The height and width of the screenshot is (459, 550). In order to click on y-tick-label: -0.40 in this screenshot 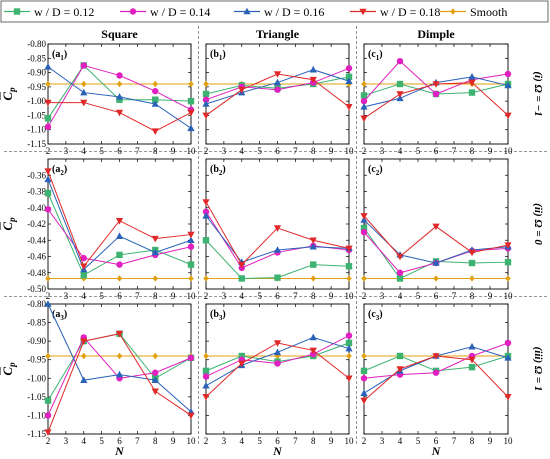, I will do `click(36, 208)`.